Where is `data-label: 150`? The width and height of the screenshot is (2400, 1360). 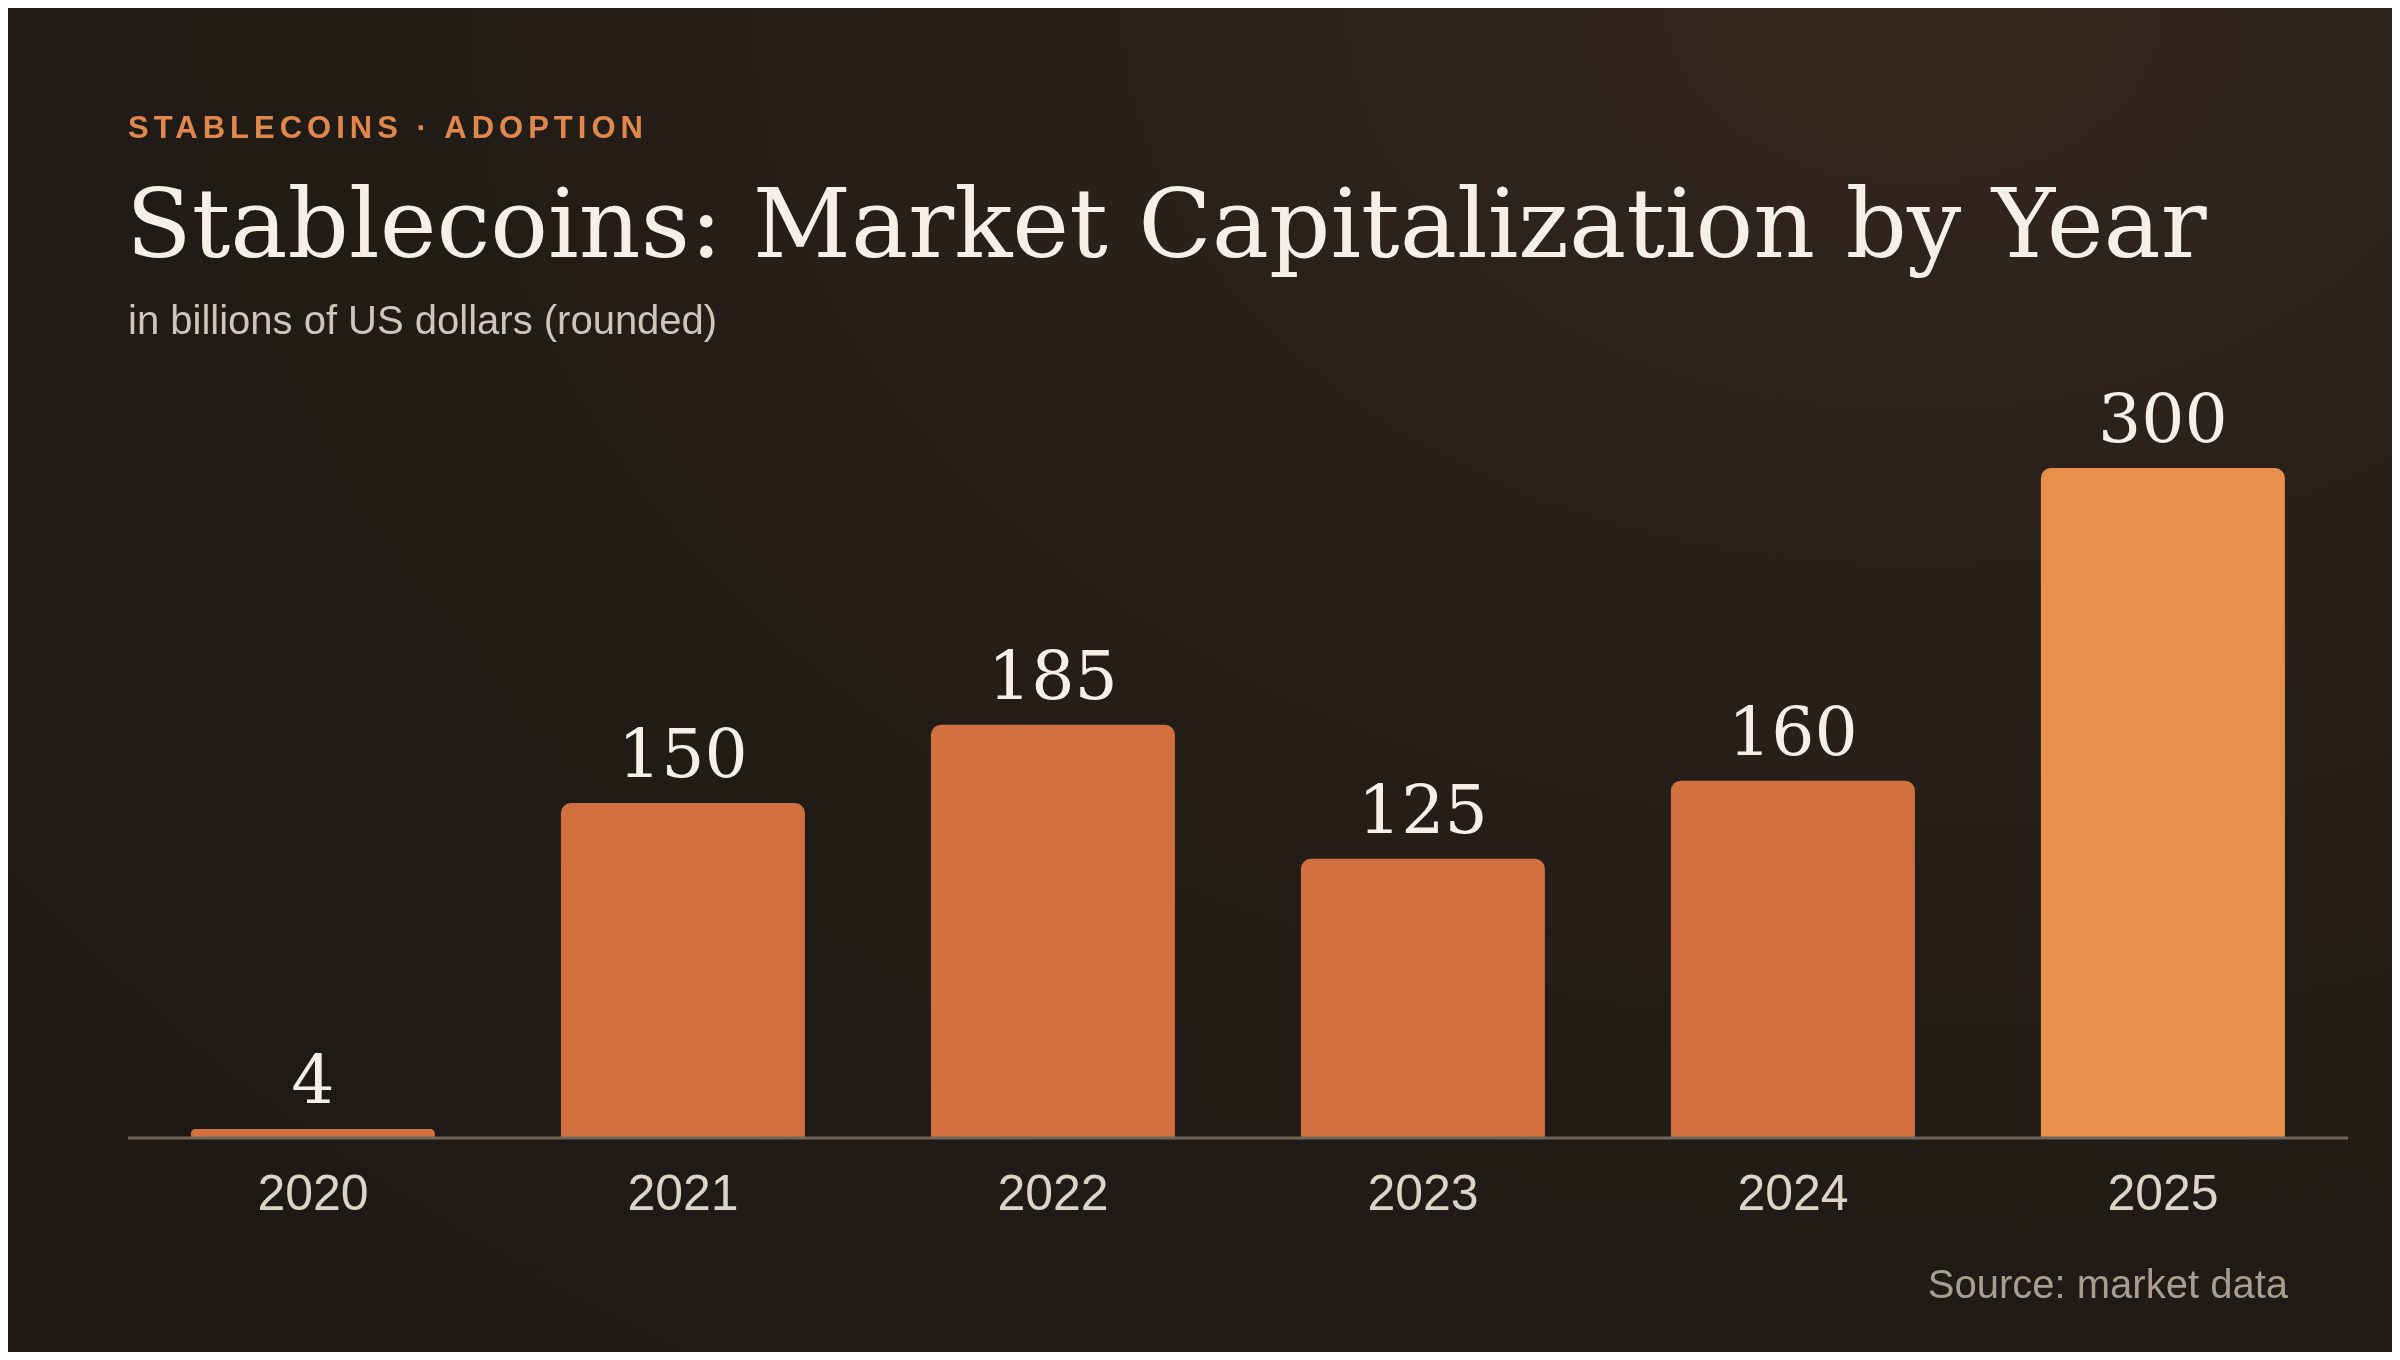 data-label: 150 is located at coordinates (683, 753).